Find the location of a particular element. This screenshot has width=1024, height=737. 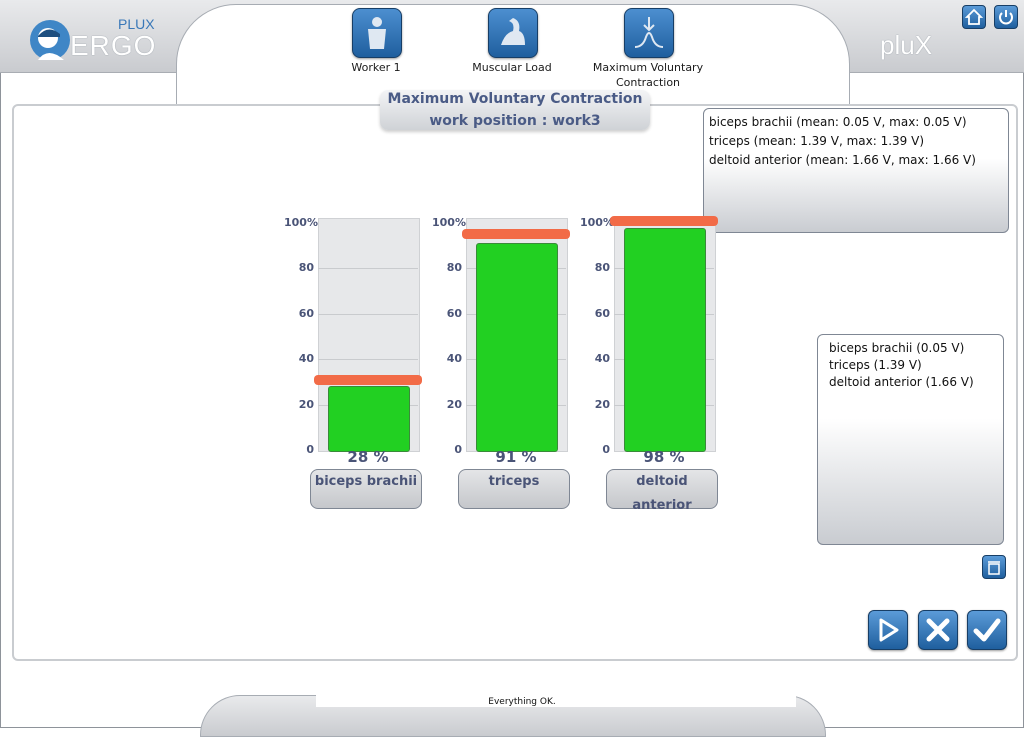

nav-label-worker: Worker 1 is located at coordinates (376, 67).